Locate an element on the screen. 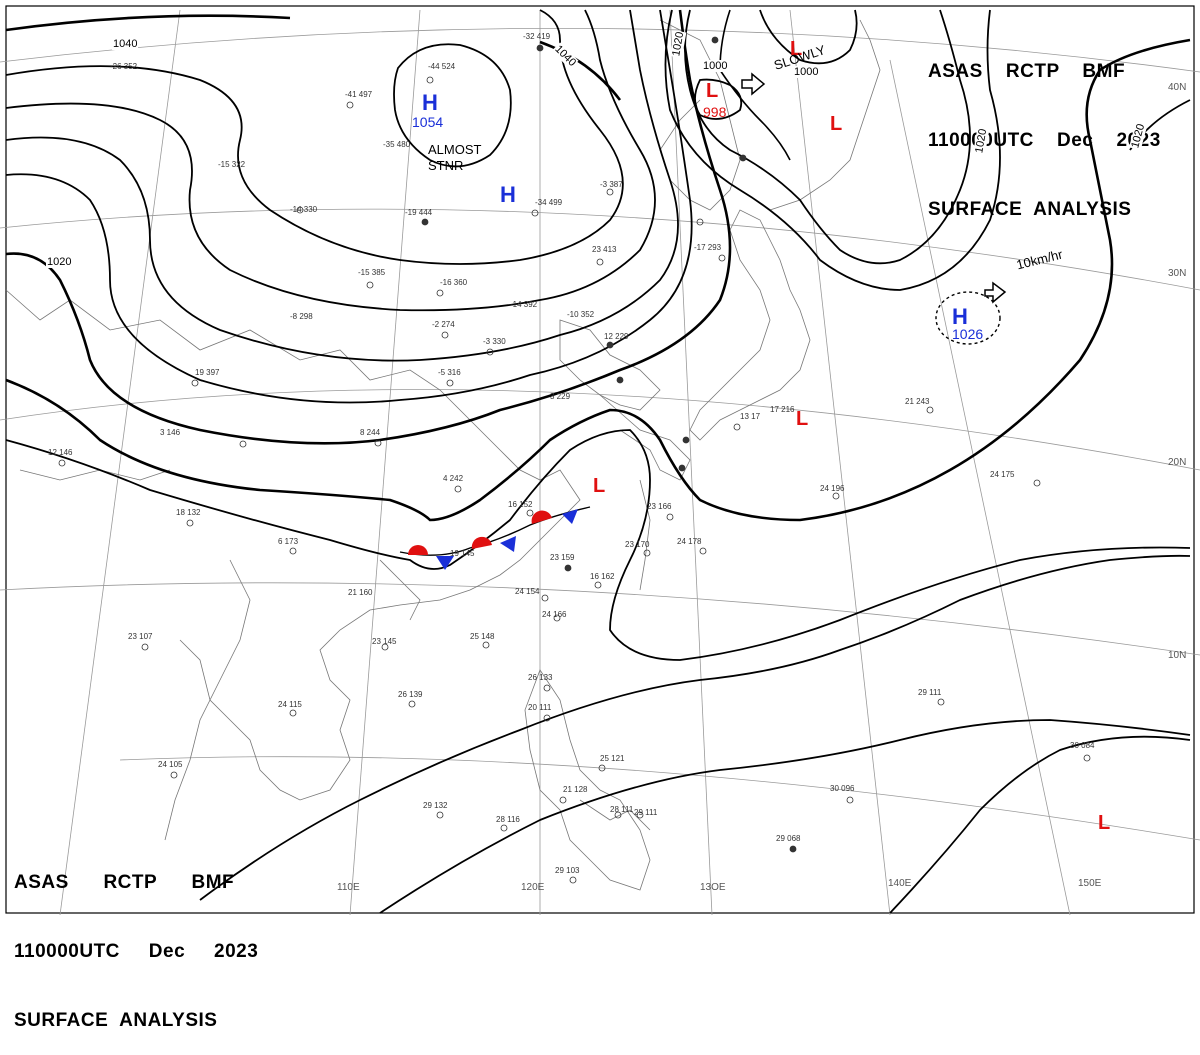 The image size is (1200, 1055). stationary-front is located at coordinates (495, 538).